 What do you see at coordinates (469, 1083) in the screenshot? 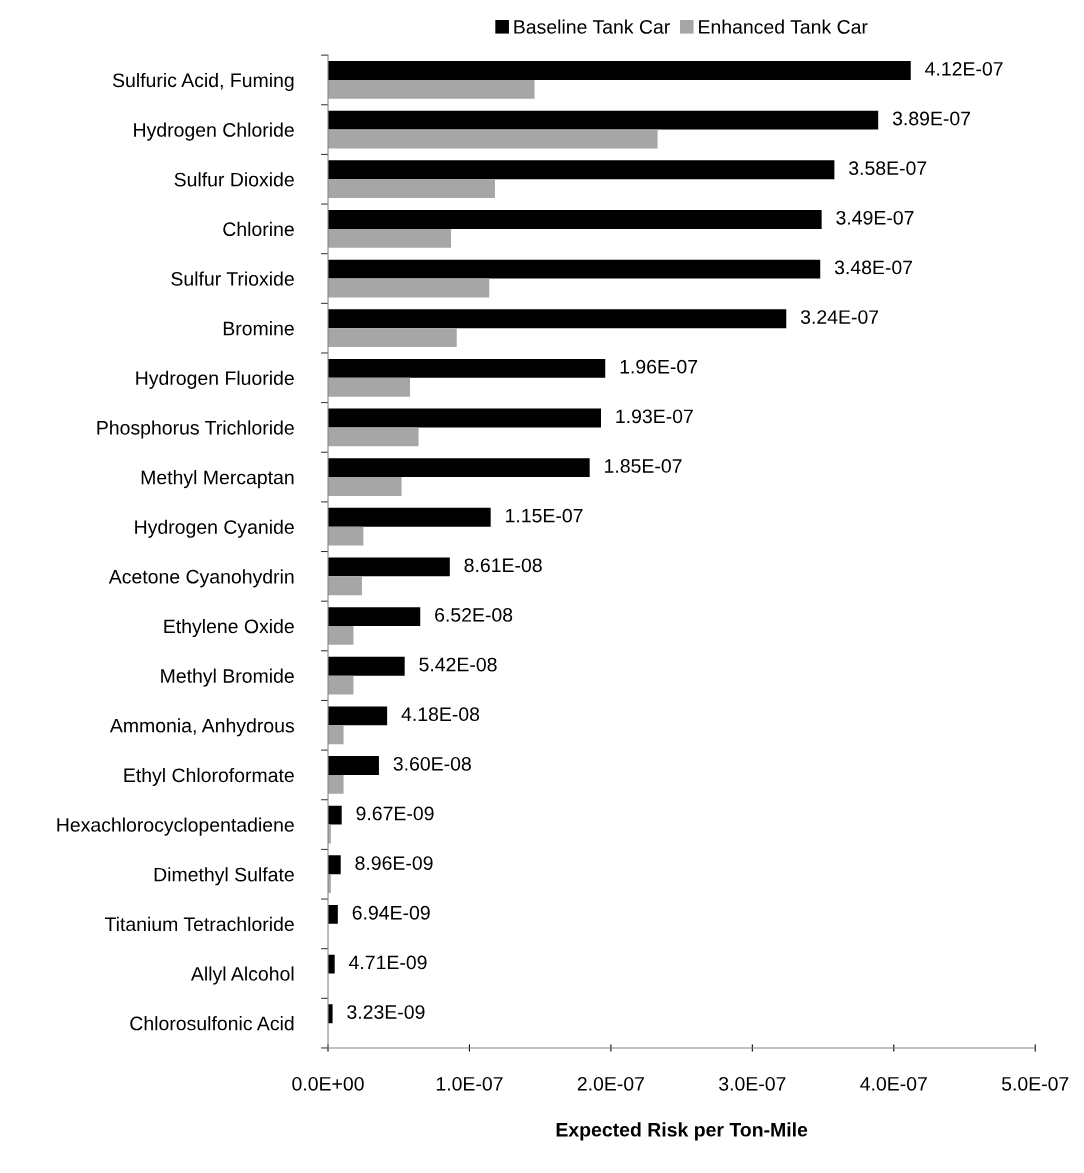
I see `x-tick-label: 1.0E-07` at bounding box center [469, 1083].